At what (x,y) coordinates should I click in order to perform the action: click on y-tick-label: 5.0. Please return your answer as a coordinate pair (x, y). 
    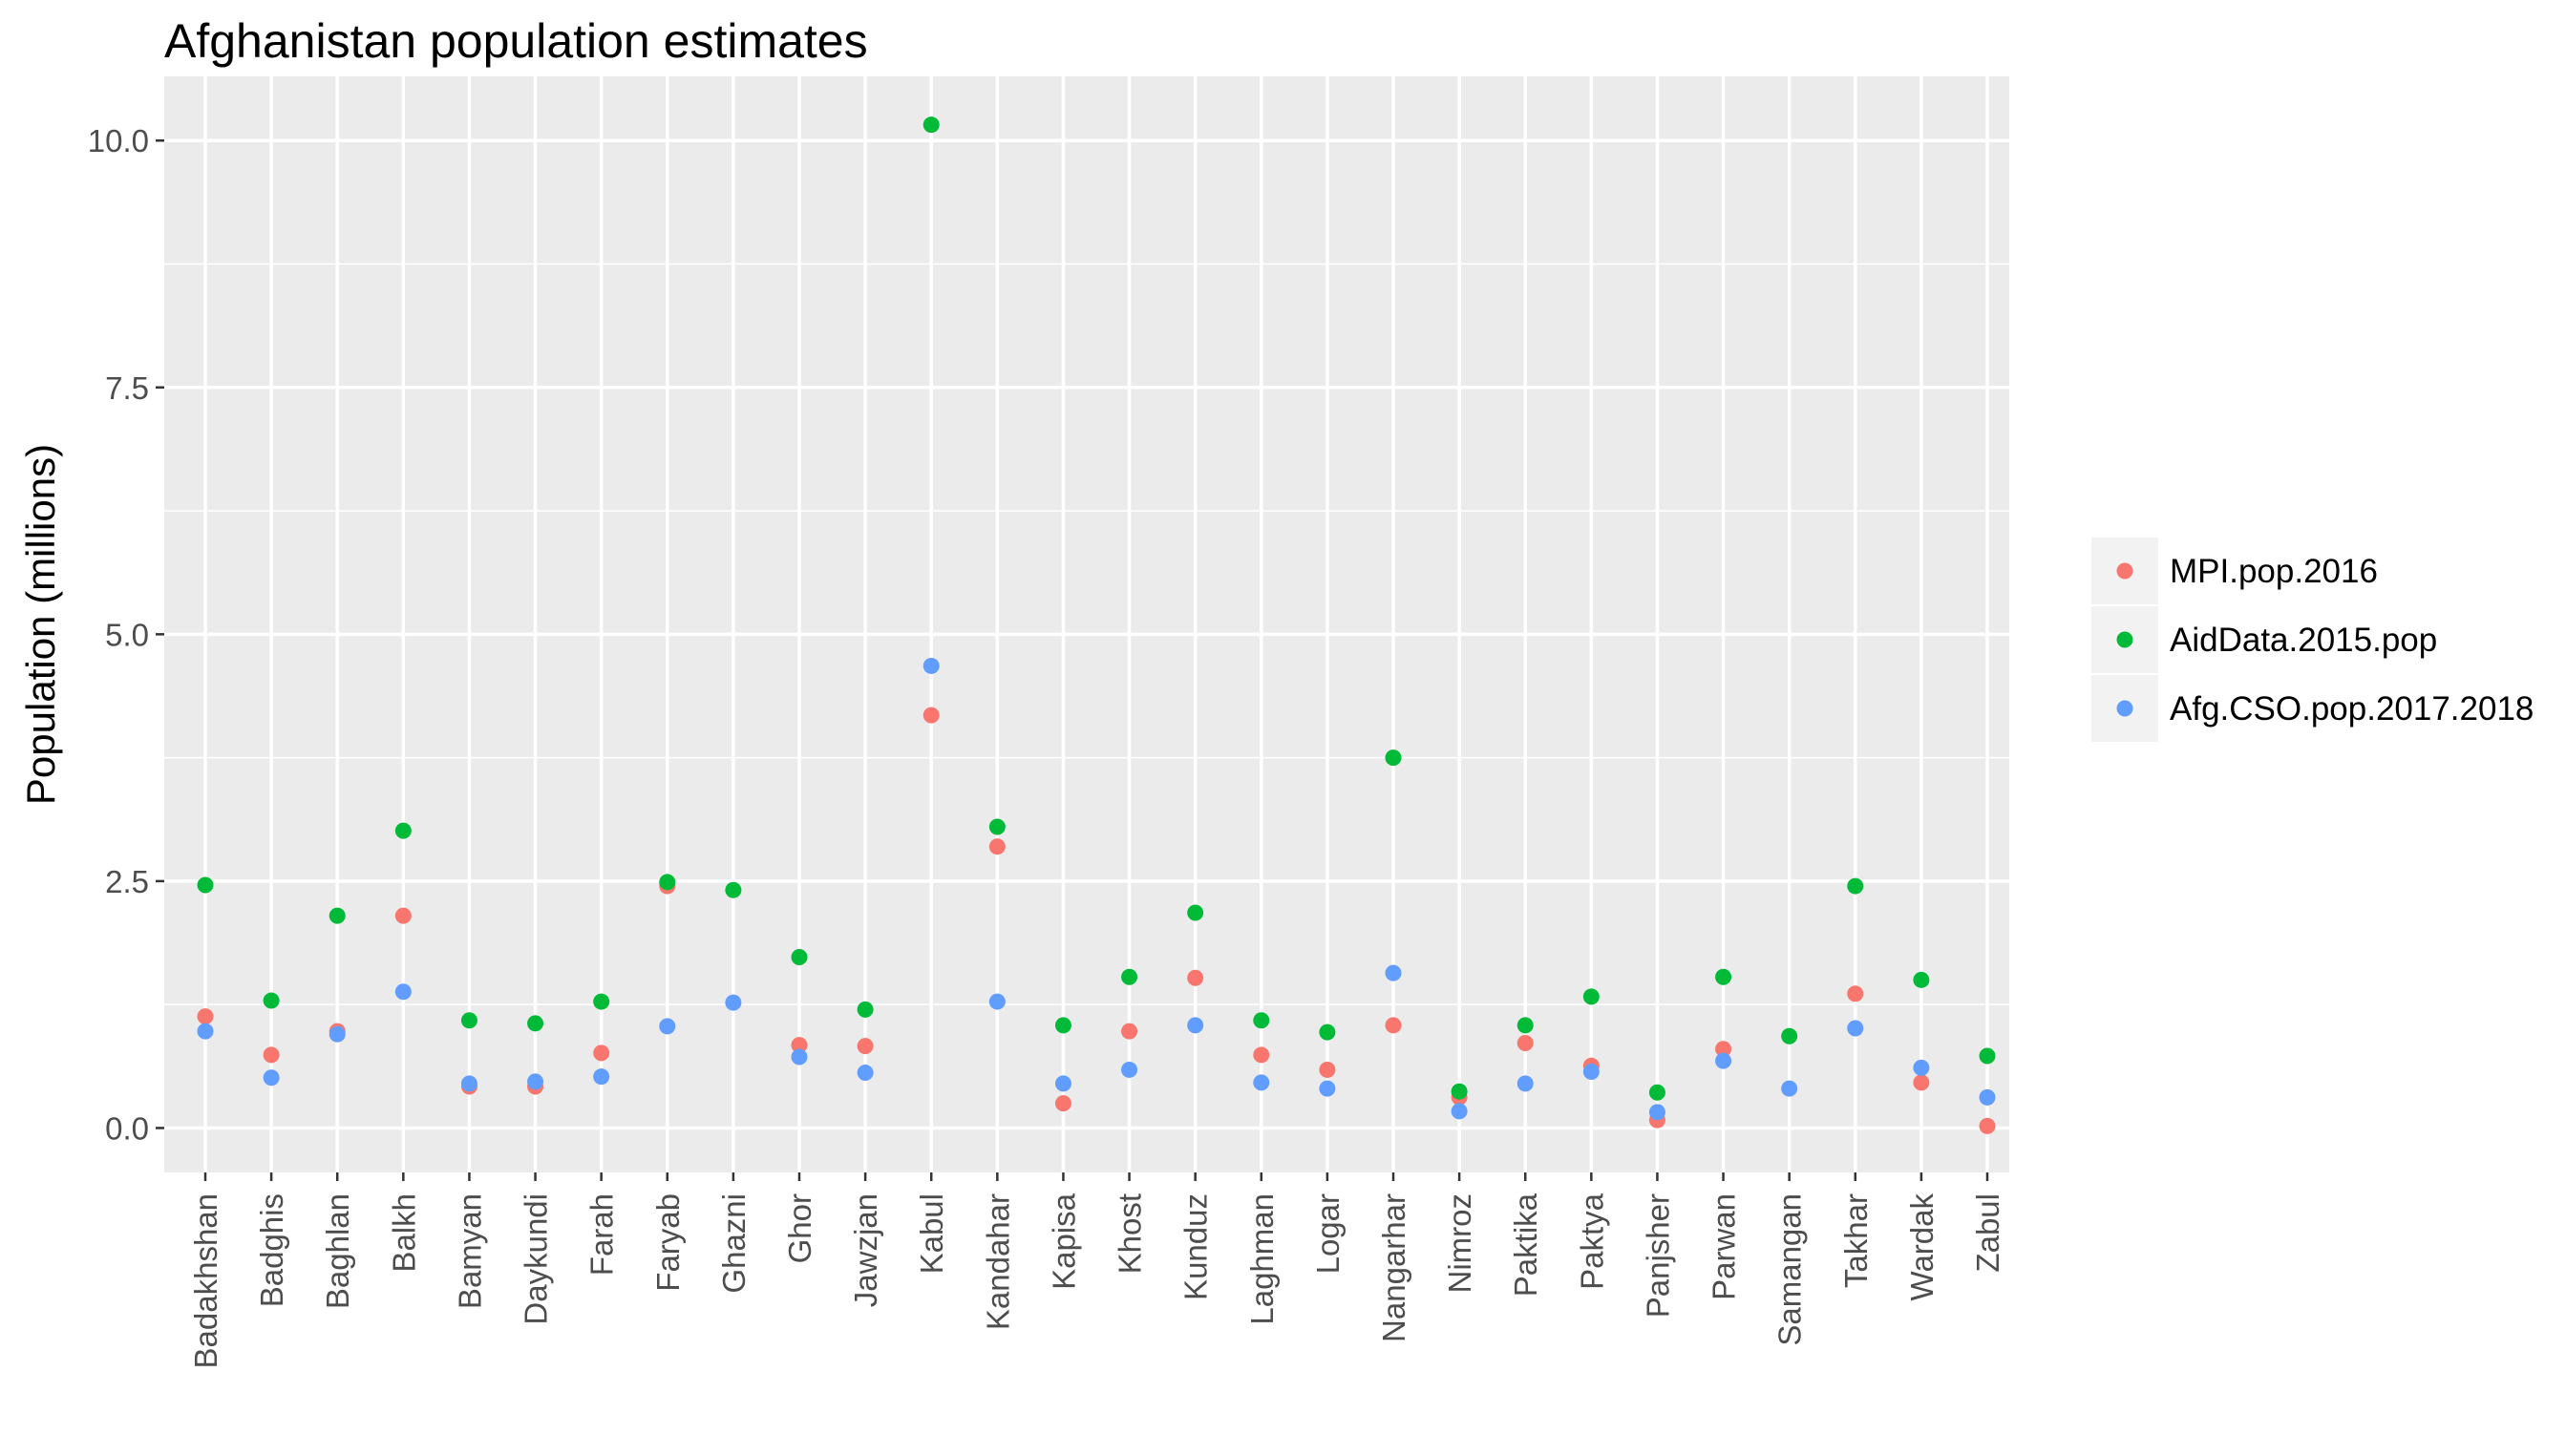
    Looking at the image, I should click on (127, 634).